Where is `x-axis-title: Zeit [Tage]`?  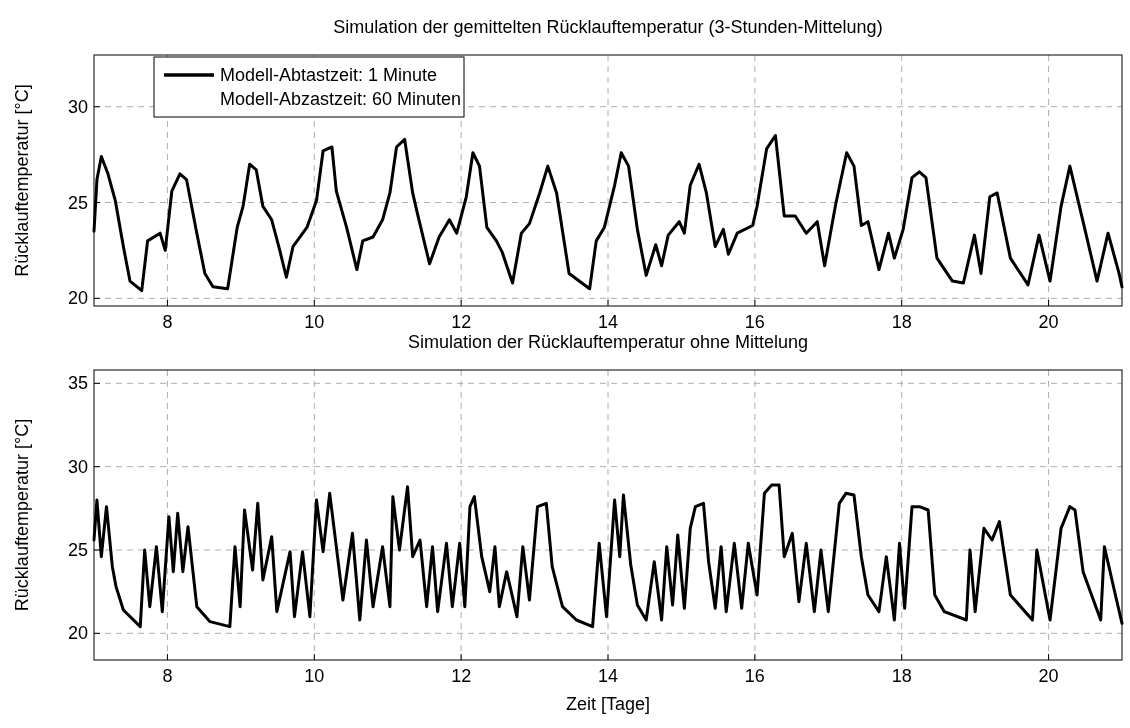 x-axis-title: Zeit [Tage] is located at coordinates (608, 704).